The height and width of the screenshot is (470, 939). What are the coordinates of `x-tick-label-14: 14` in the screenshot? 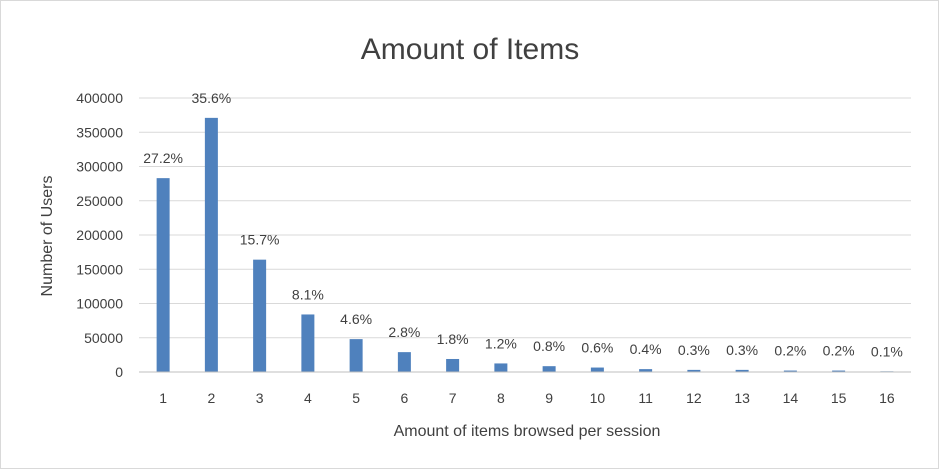 It's located at (791, 398).